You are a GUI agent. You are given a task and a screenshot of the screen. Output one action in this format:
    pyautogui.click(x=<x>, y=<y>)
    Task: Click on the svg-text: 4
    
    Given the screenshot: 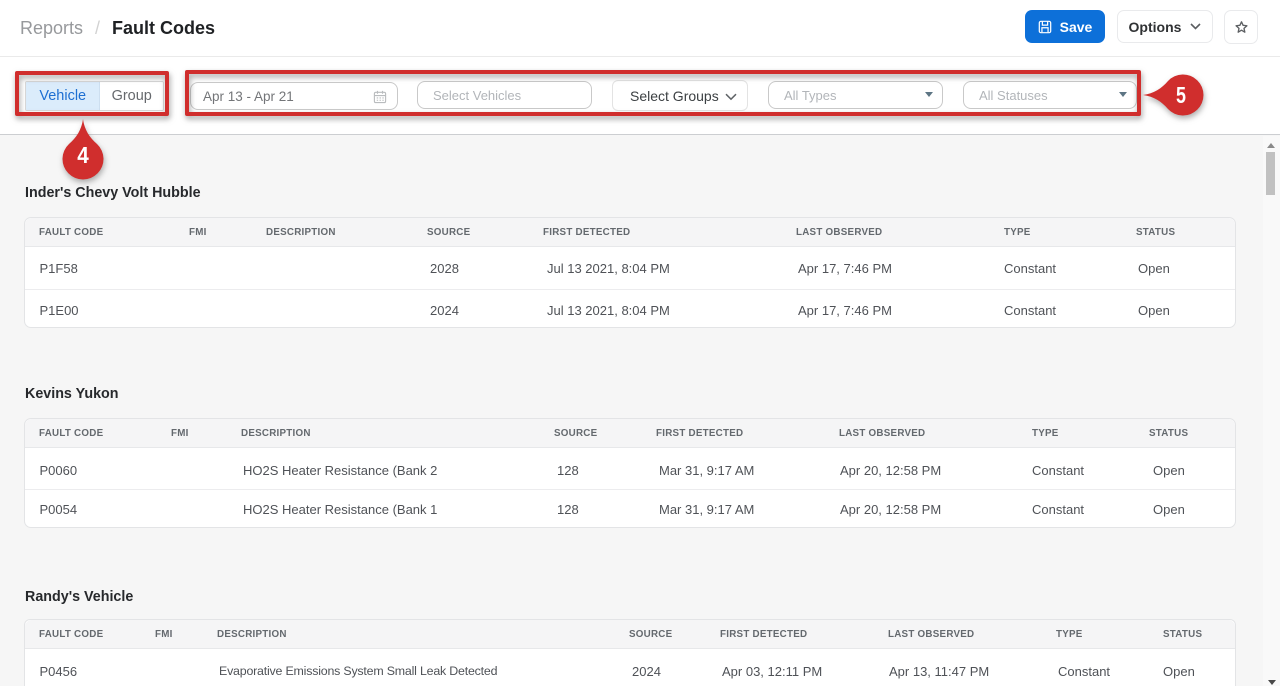 What is the action you would take?
    pyautogui.click(x=83, y=155)
    